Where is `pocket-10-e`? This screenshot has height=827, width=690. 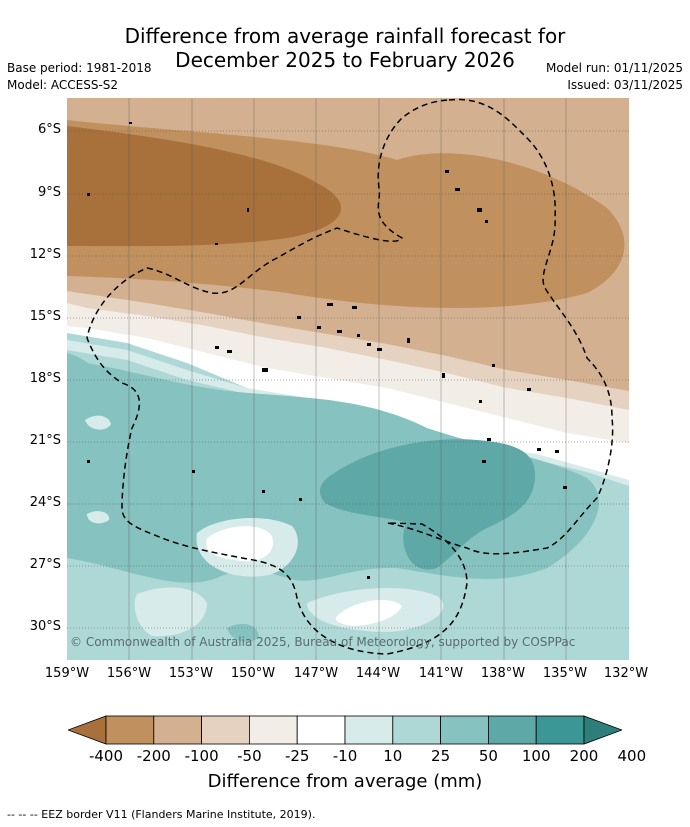 pocket-10-e is located at coordinates (98, 517).